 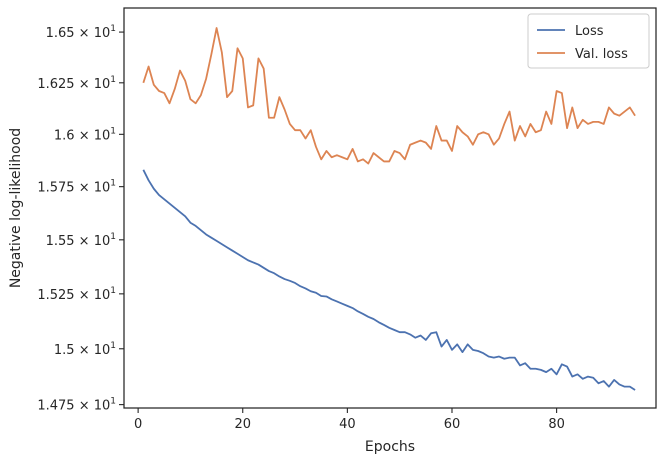 I want to click on legend-frame, so click(x=588, y=41).